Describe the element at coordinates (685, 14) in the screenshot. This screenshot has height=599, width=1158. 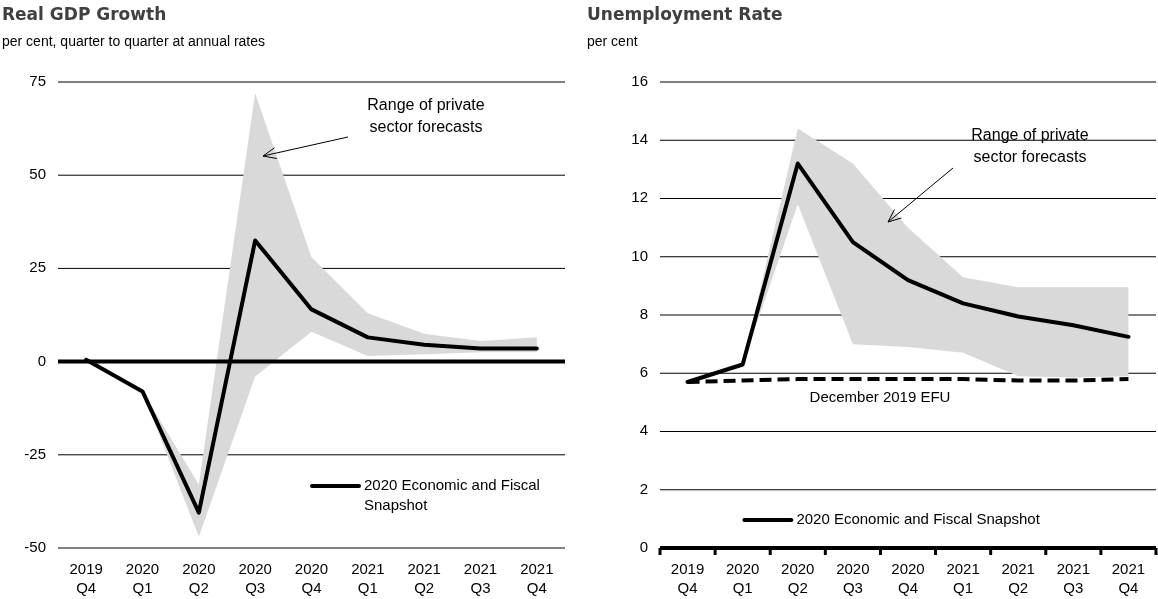
I see `chart-title: Unemployment Rate` at that location.